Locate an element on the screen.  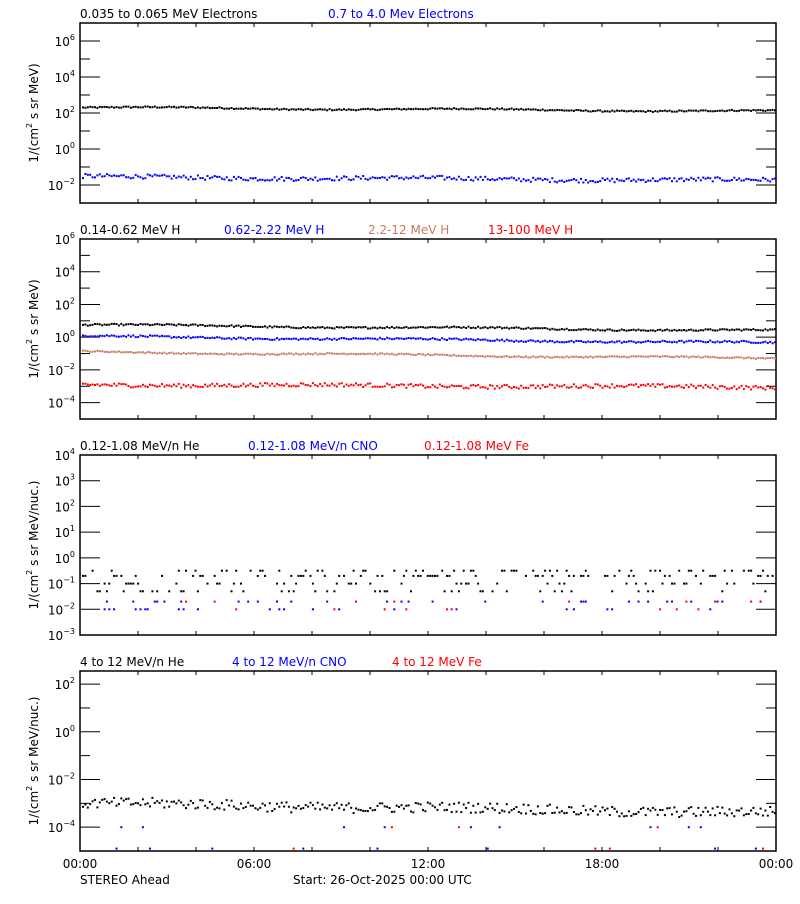
legend-entry: 0.12-1.08 MeV/n He is located at coordinates (139, 446).